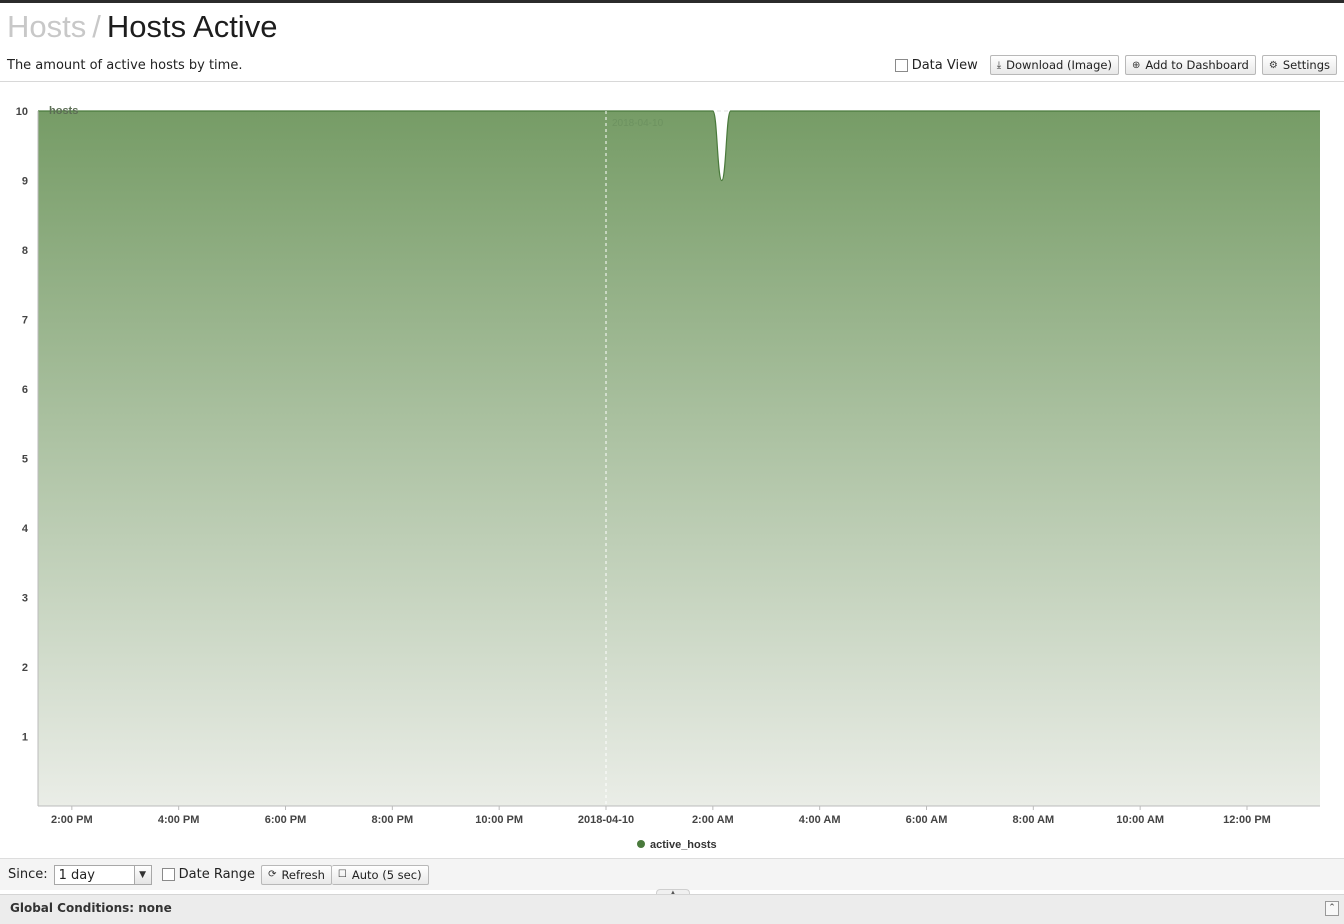  I want to click on date-marker-label: 2018-04-10, so click(638, 123).